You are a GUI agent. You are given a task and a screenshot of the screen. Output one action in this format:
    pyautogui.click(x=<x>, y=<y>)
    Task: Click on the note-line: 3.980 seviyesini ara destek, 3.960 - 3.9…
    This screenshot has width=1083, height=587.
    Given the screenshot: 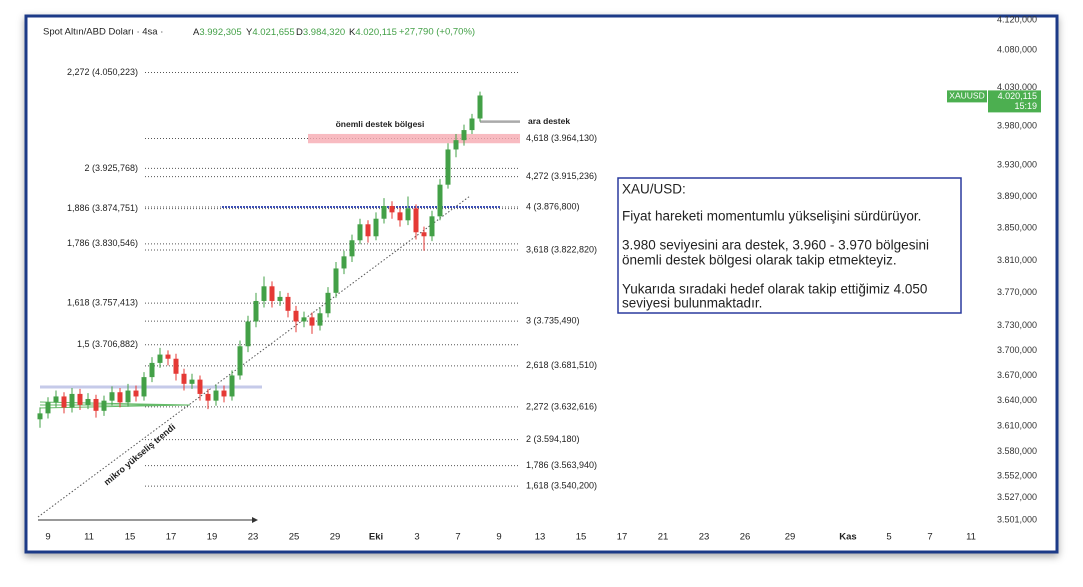 What is the action you would take?
    pyautogui.click(x=775, y=245)
    